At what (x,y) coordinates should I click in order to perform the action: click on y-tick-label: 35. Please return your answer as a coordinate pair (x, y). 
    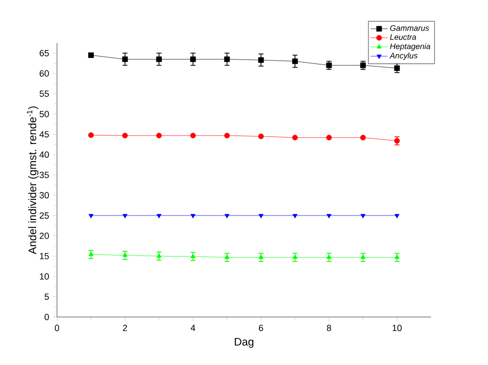
    Looking at the image, I should click on (44, 175).